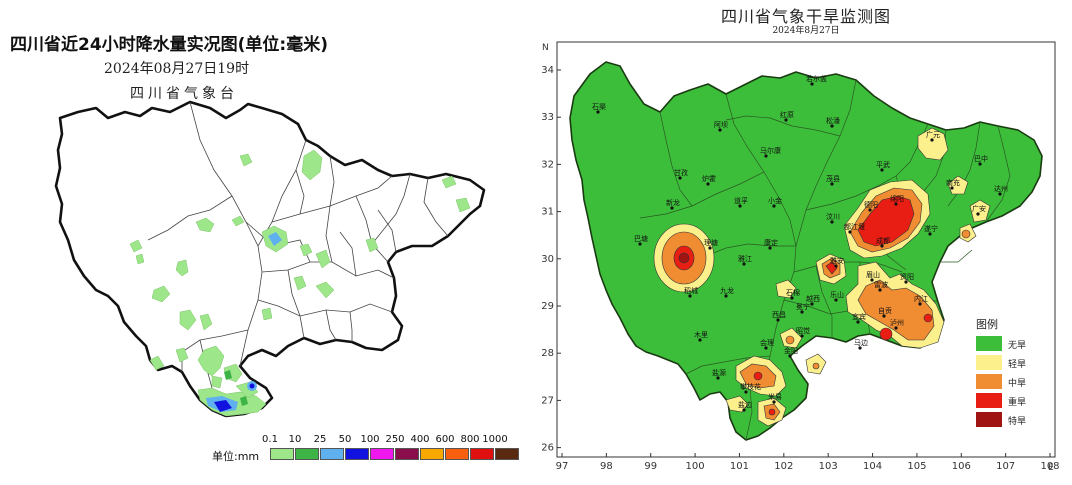  What do you see at coordinates (395, 439) in the screenshot?
I see `precip-legend-tick: 250` at bounding box center [395, 439].